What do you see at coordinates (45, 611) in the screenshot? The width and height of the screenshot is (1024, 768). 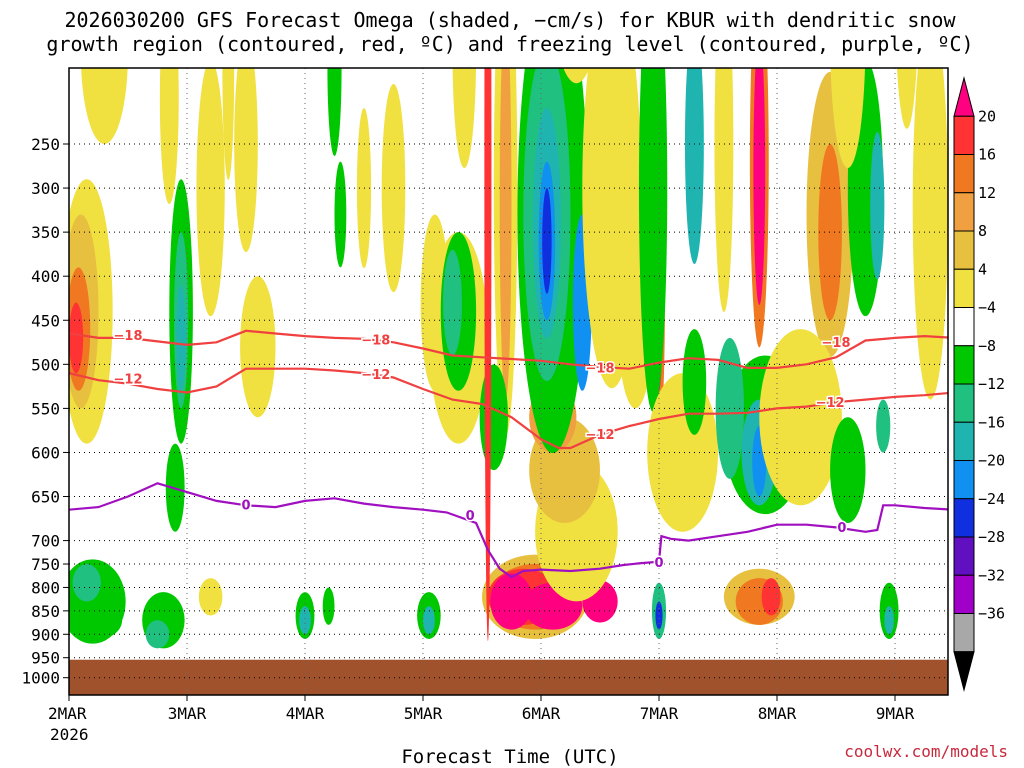 I see `y-tick-label-850: 850` at bounding box center [45, 611].